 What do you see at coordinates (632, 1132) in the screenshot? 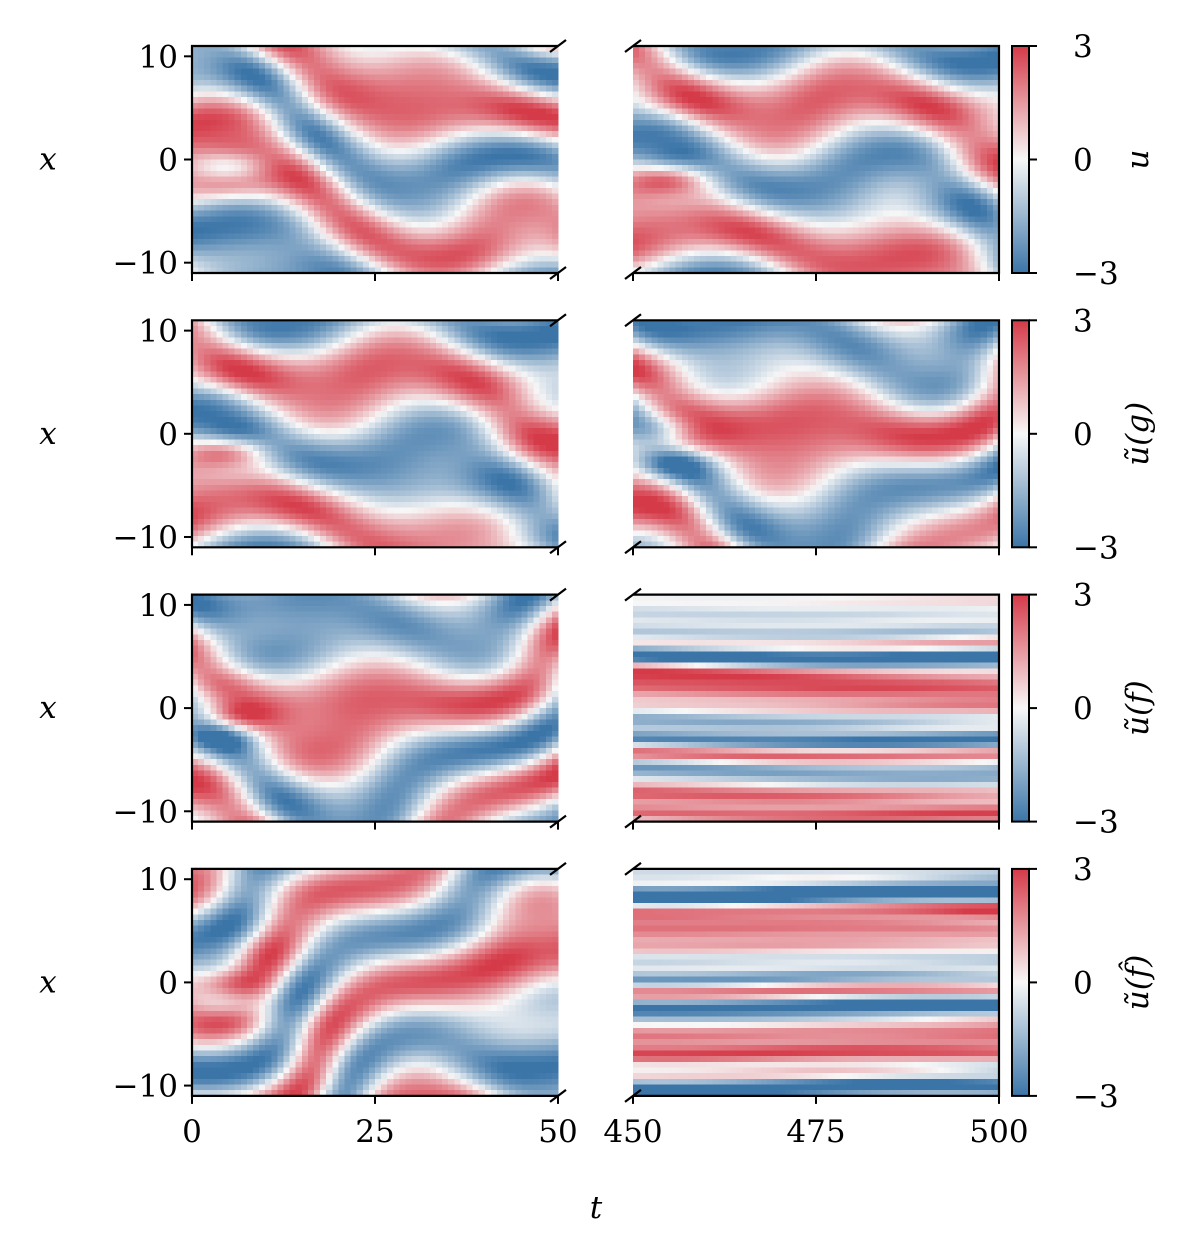
I see `x-tick-label: 450` at bounding box center [632, 1132].